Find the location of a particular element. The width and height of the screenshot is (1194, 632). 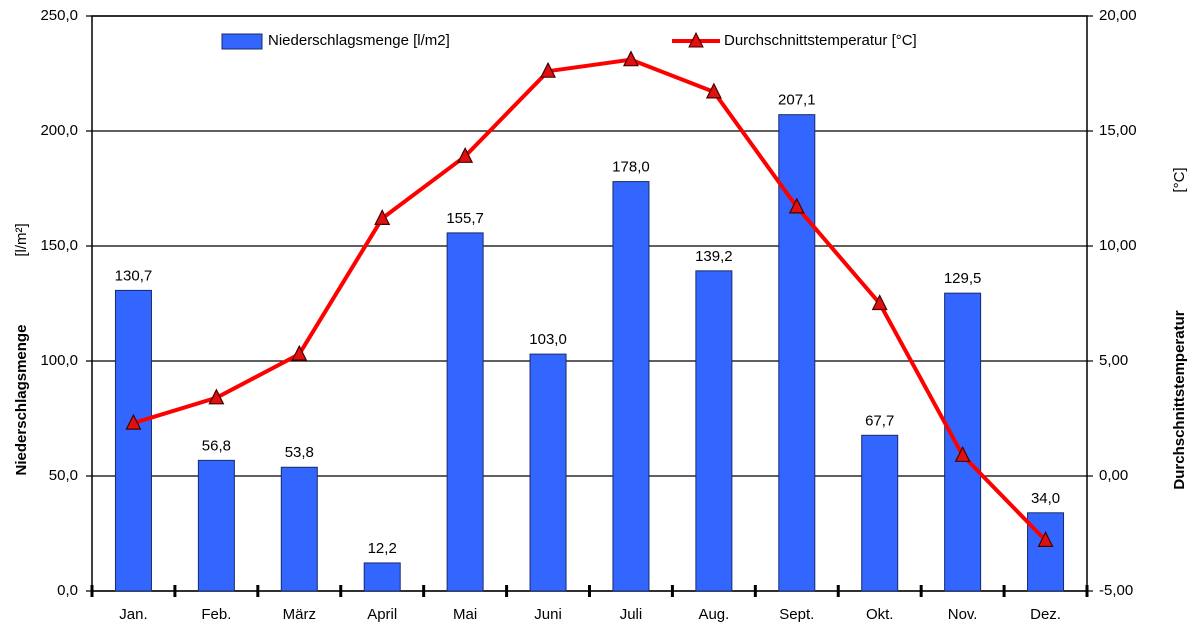

y2-tick-label: 0,00 is located at coordinates (1113, 475).